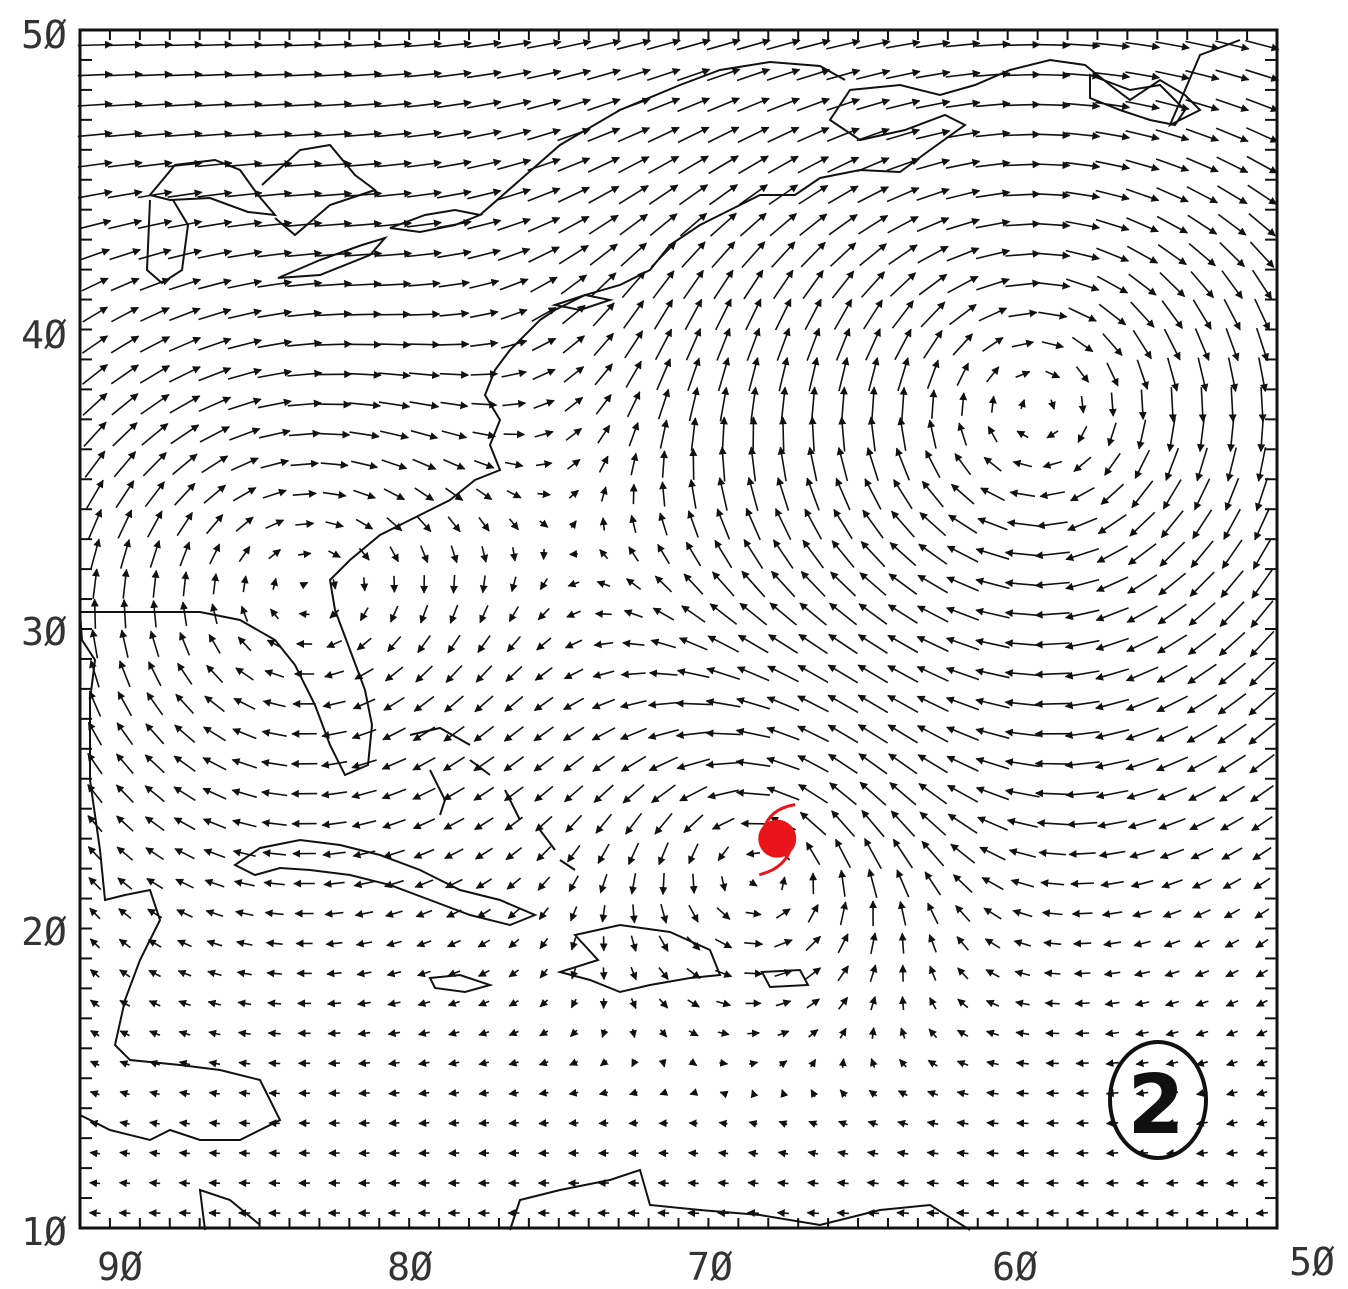  Describe the element at coordinates (213, 187) in the screenshot. I see `lake-superior` at that location.